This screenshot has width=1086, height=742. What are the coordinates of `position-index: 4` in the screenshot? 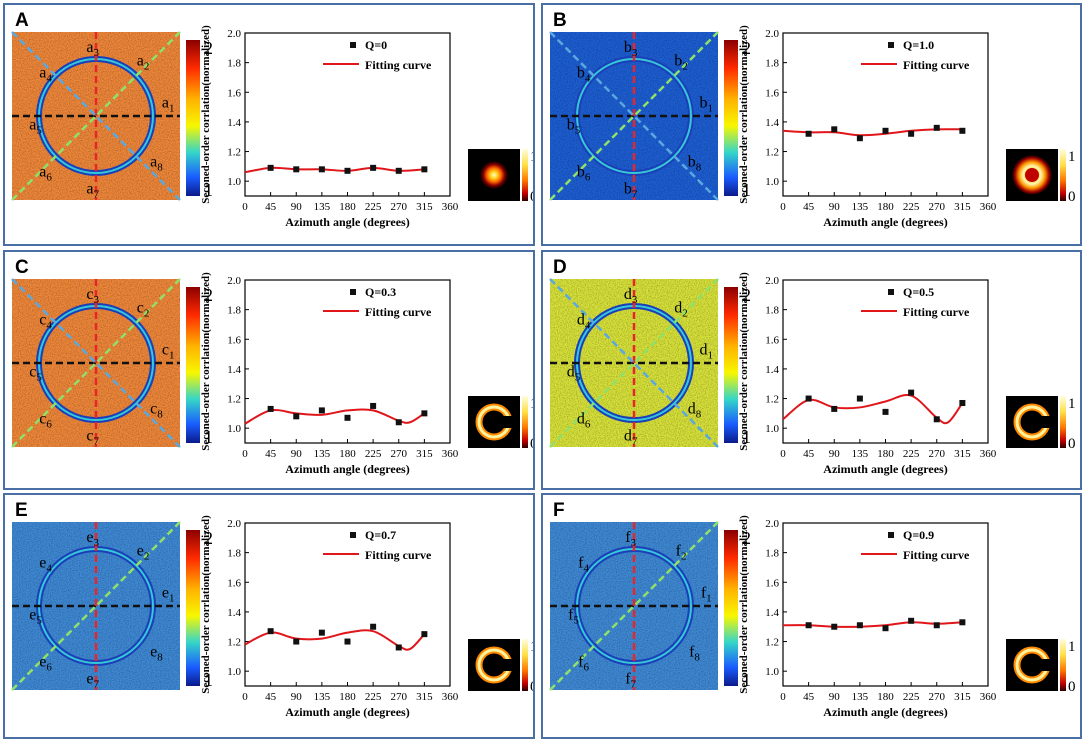 It's located at (49, 568).